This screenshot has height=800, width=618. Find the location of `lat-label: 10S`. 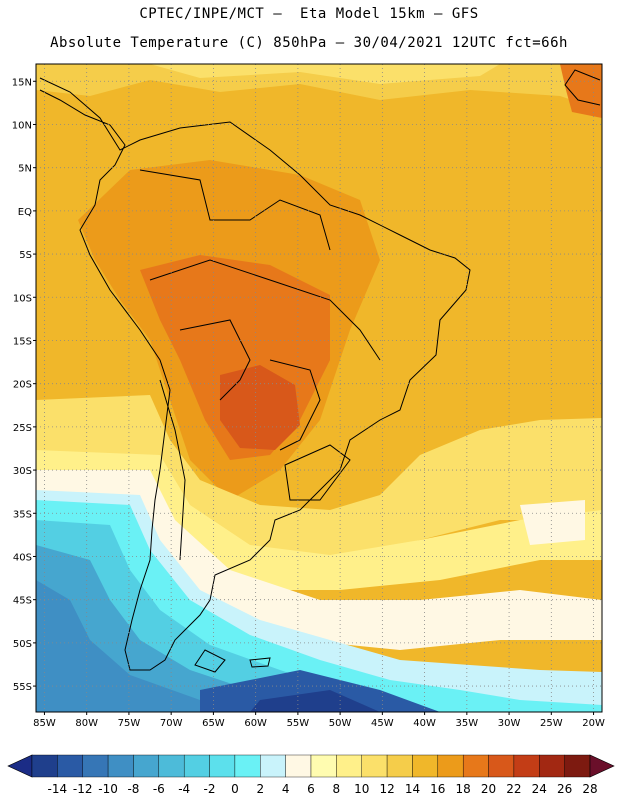

lat-label: 10S is located at coordinates (22, 298).